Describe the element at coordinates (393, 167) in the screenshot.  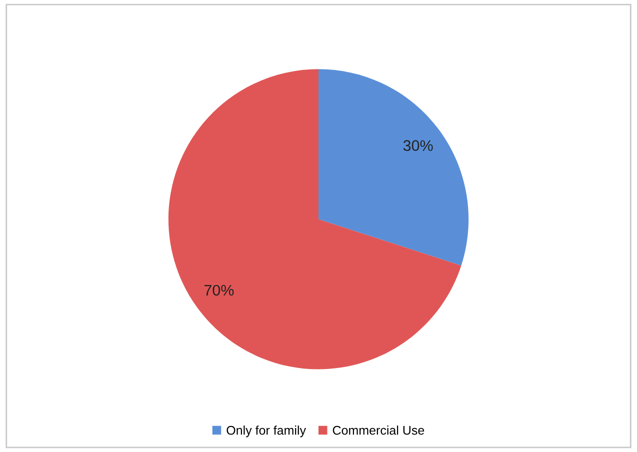
I see `pie-slice` at that location.